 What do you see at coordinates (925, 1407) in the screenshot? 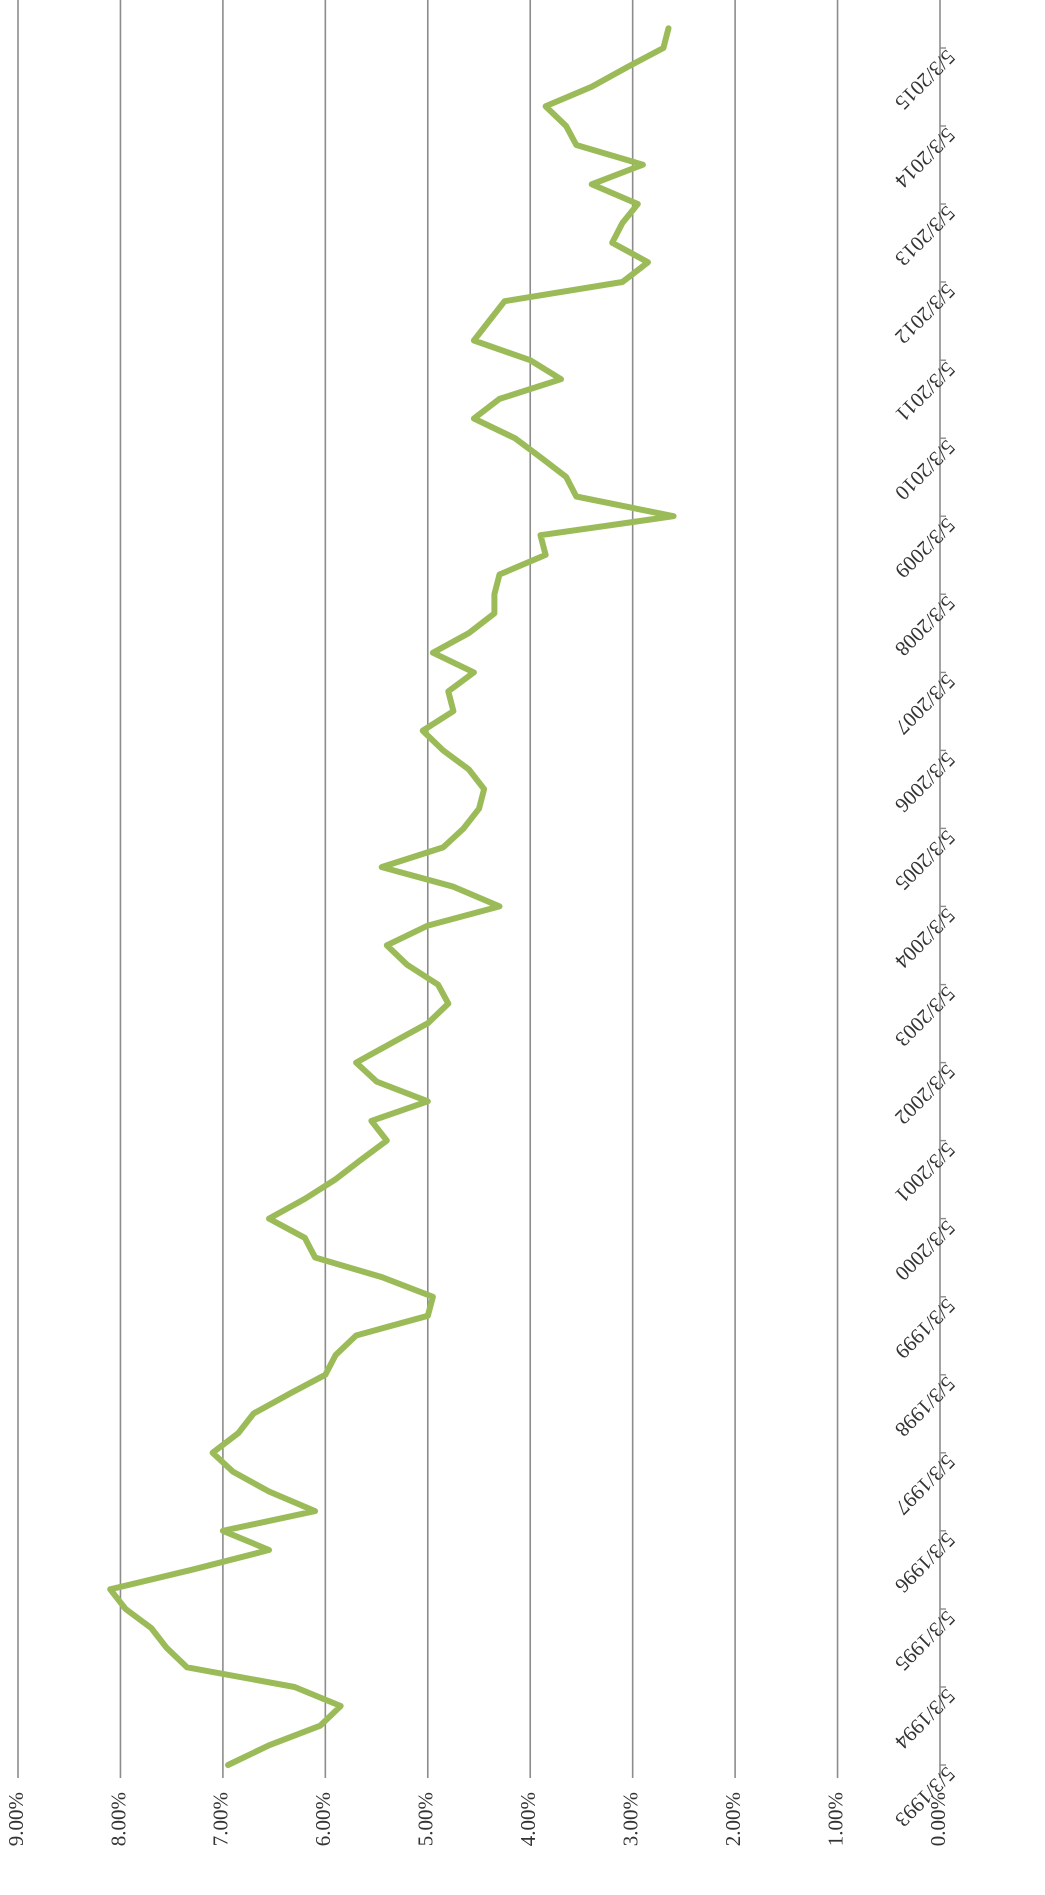
I see `x-tick-label: 5/3/1998` at bounding box center [925, 1407].